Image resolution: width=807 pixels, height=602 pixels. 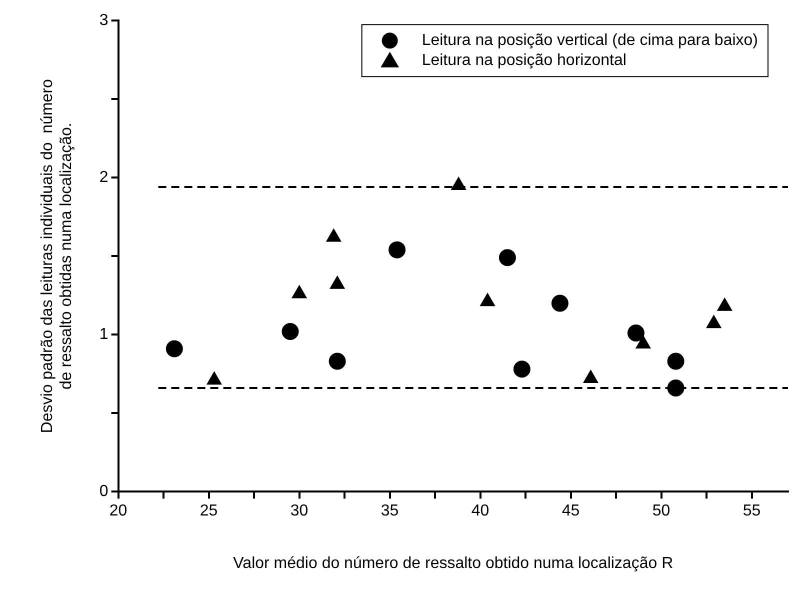 What do you see at coordinates (103, 177) in the screenshot?
I see `y-tick-label: 2` at bounding box center [103, 177].